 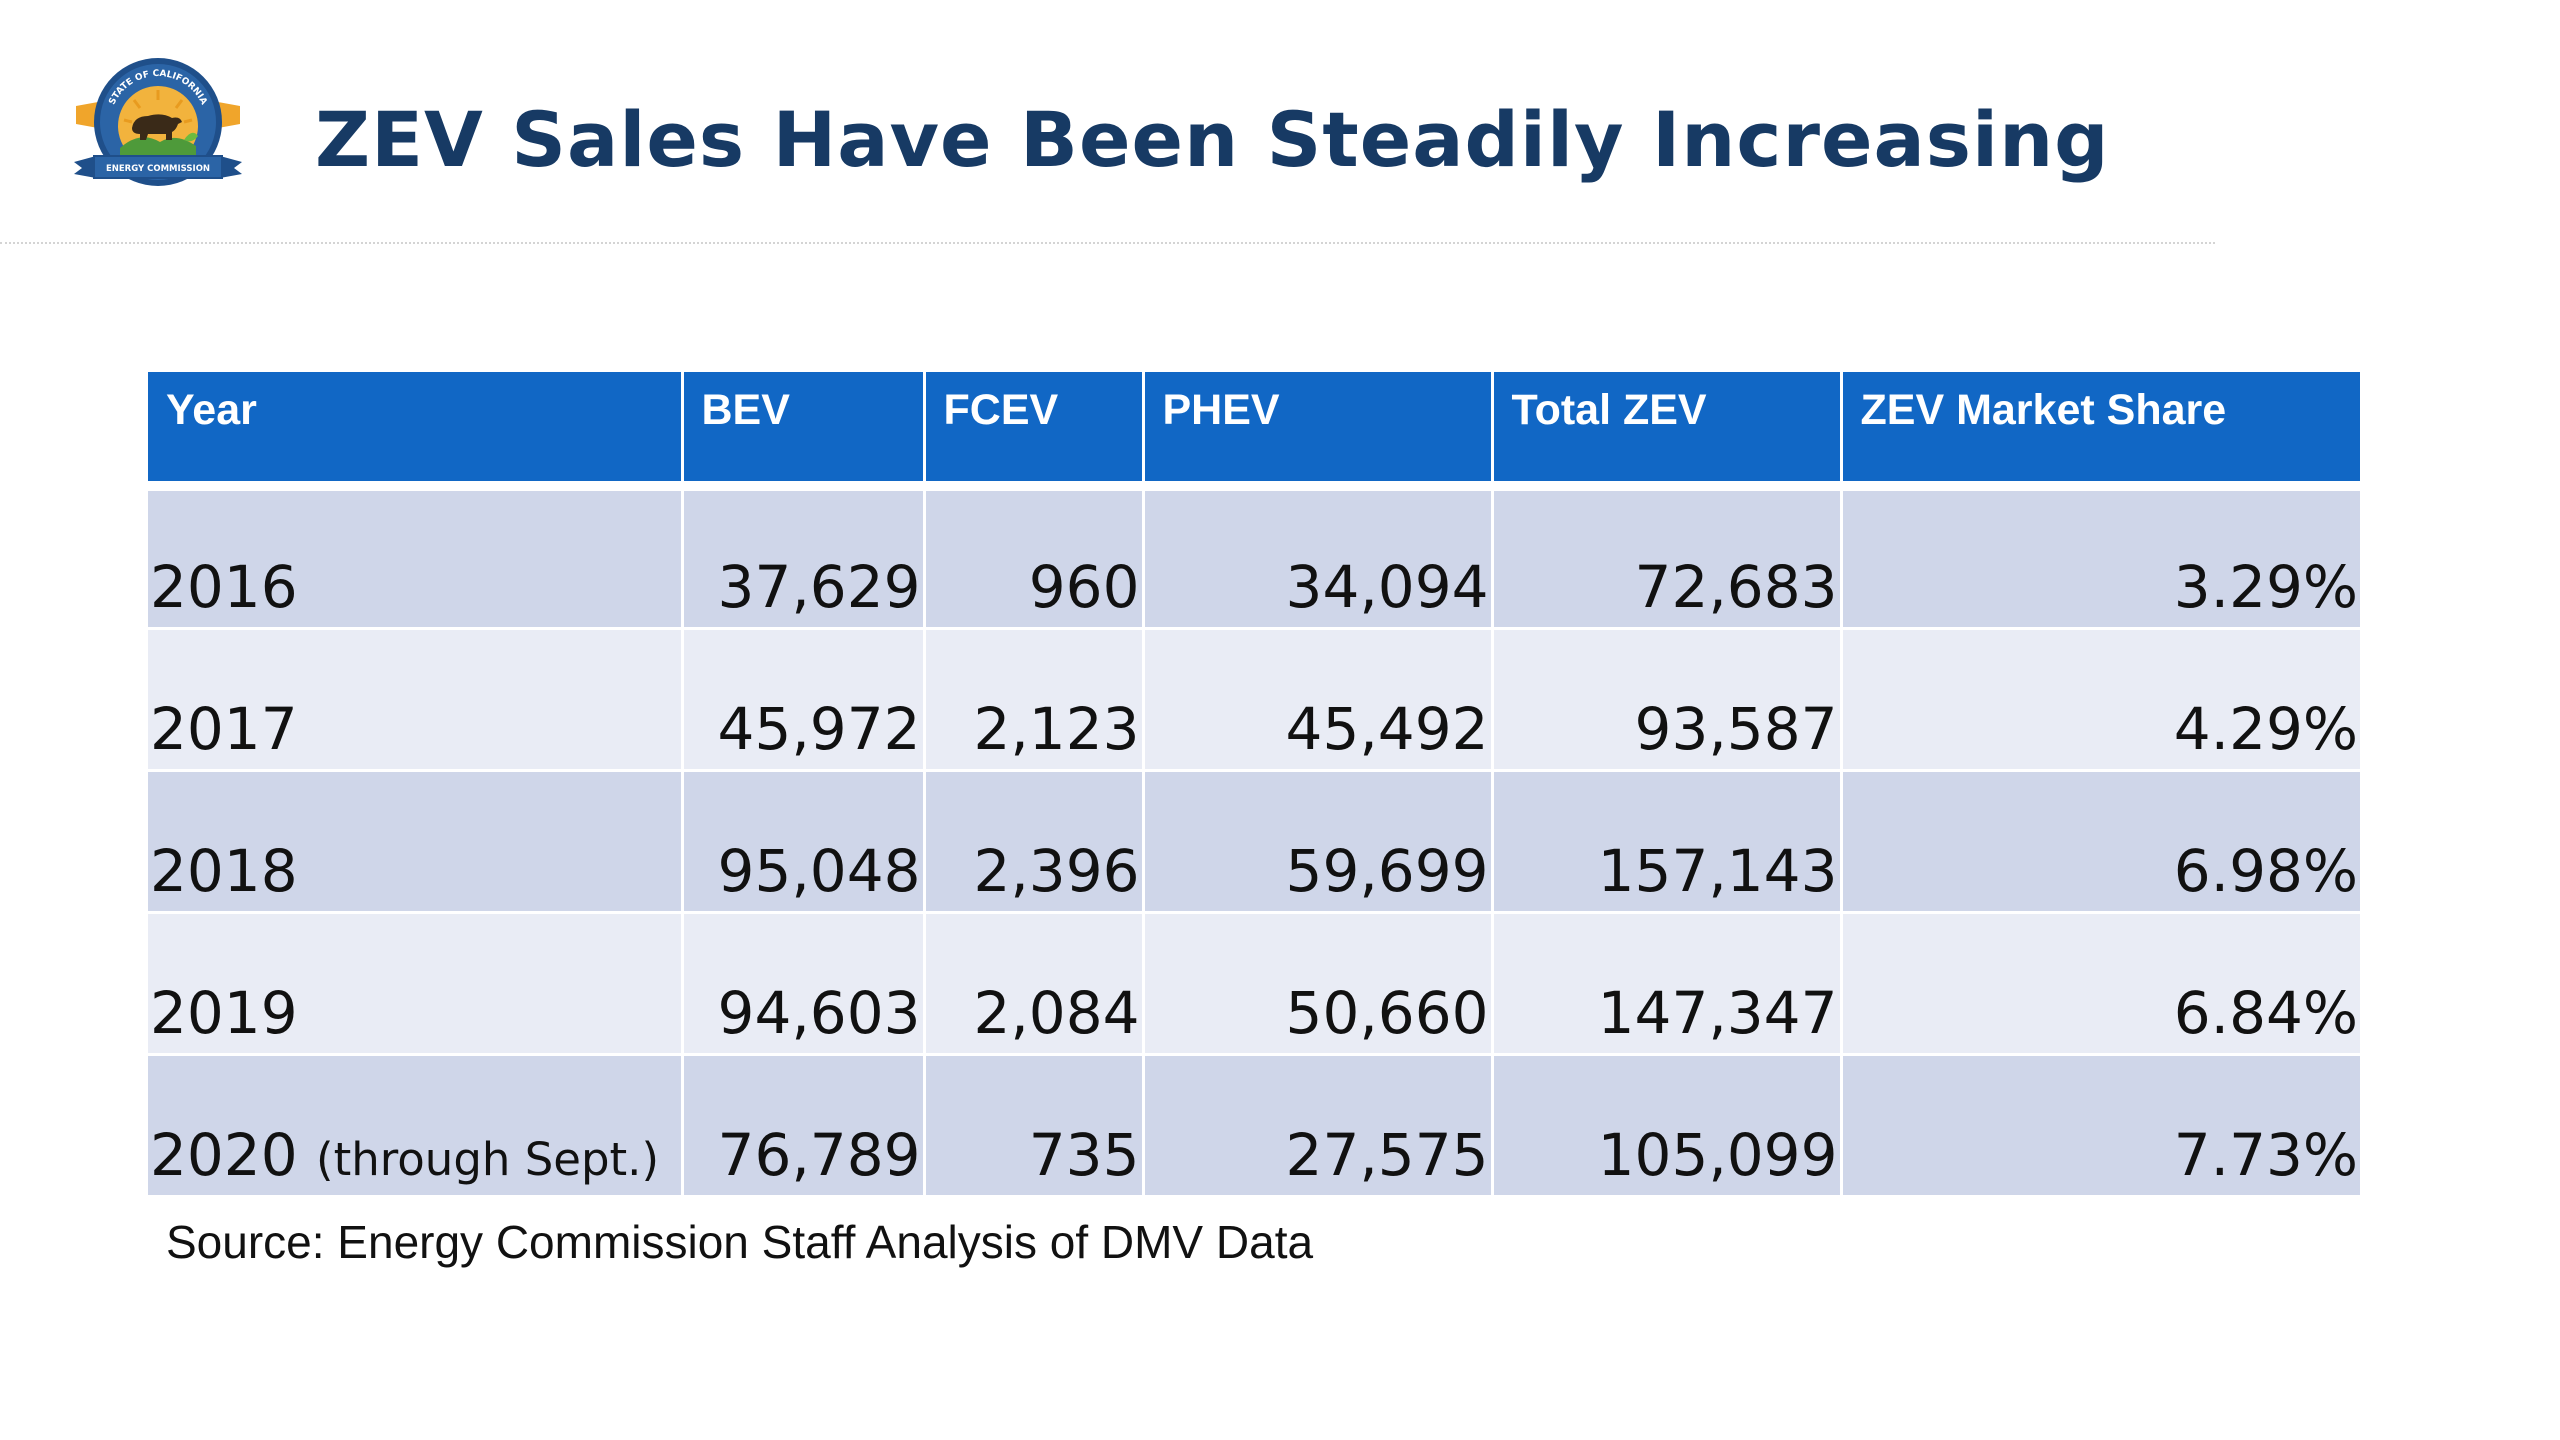 I want to click on year-value: 2020, so click(x=224, y=1154).